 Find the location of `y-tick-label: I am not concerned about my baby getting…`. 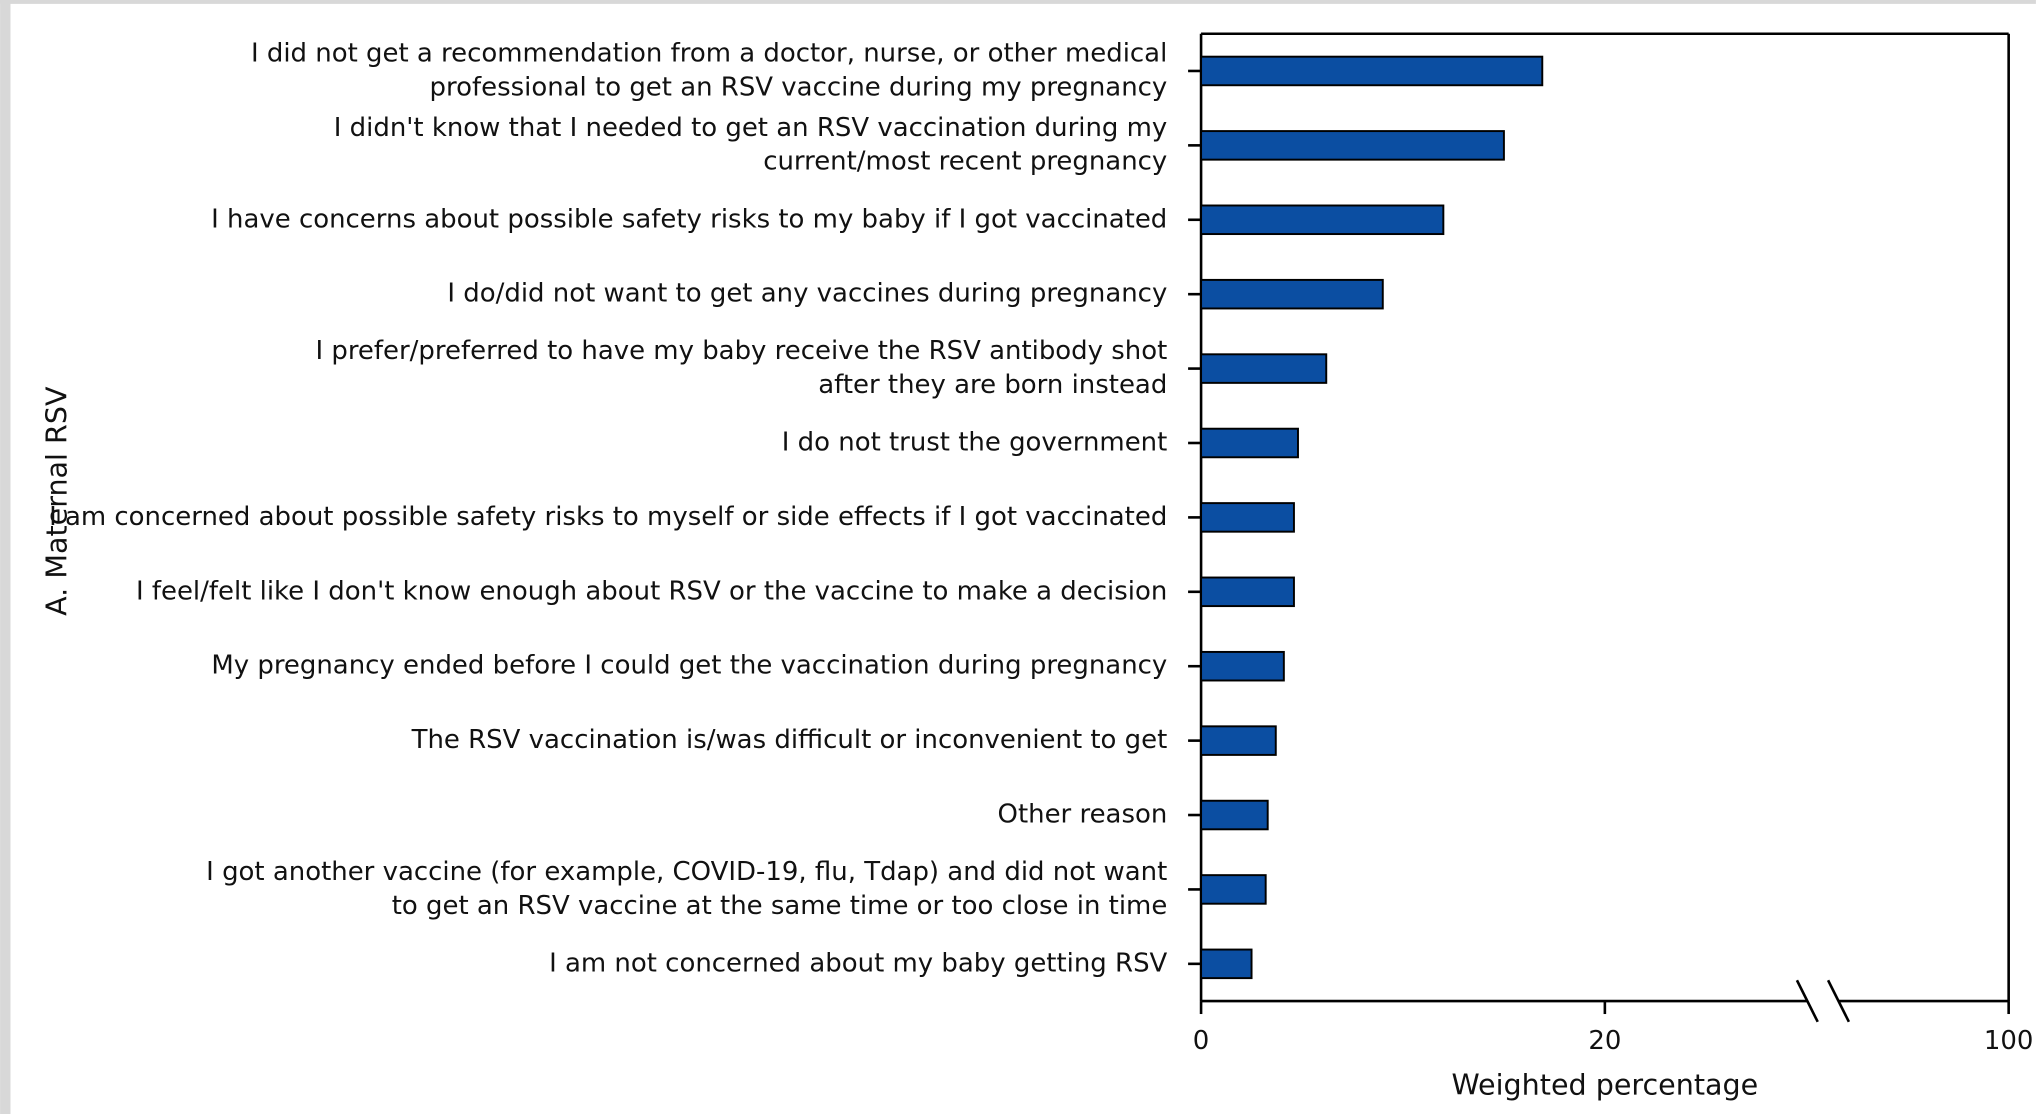

y-tick-label: I am not concerned about my baby getting… is located at coordinates (858, 963).